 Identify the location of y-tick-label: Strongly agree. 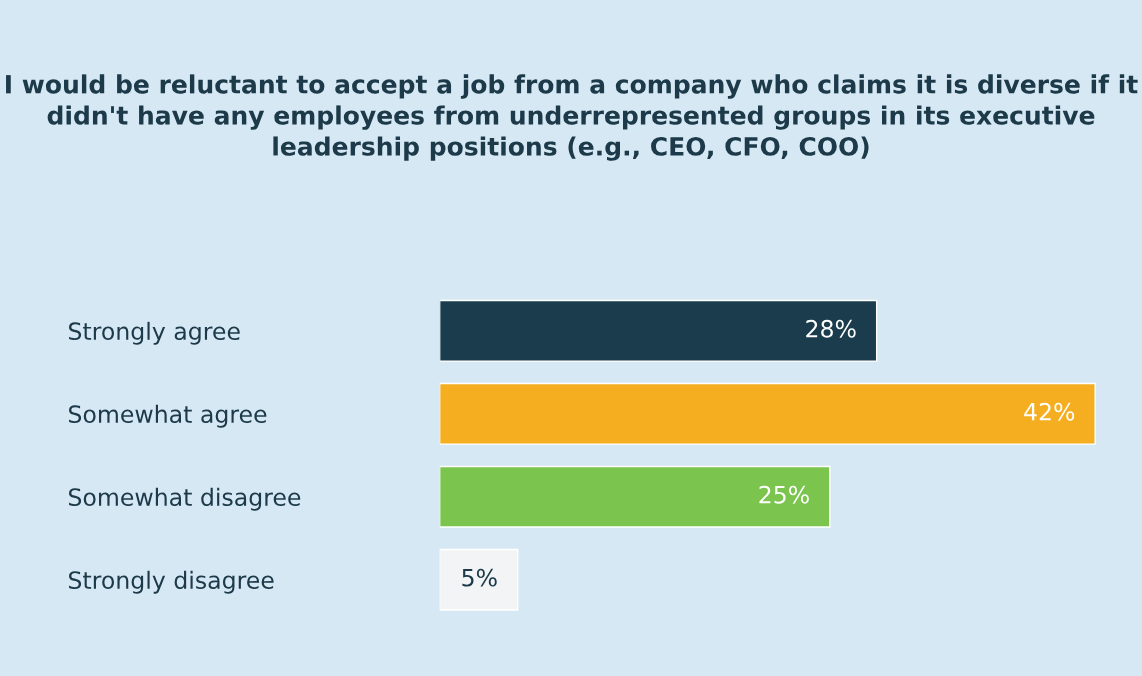
(154, 333).